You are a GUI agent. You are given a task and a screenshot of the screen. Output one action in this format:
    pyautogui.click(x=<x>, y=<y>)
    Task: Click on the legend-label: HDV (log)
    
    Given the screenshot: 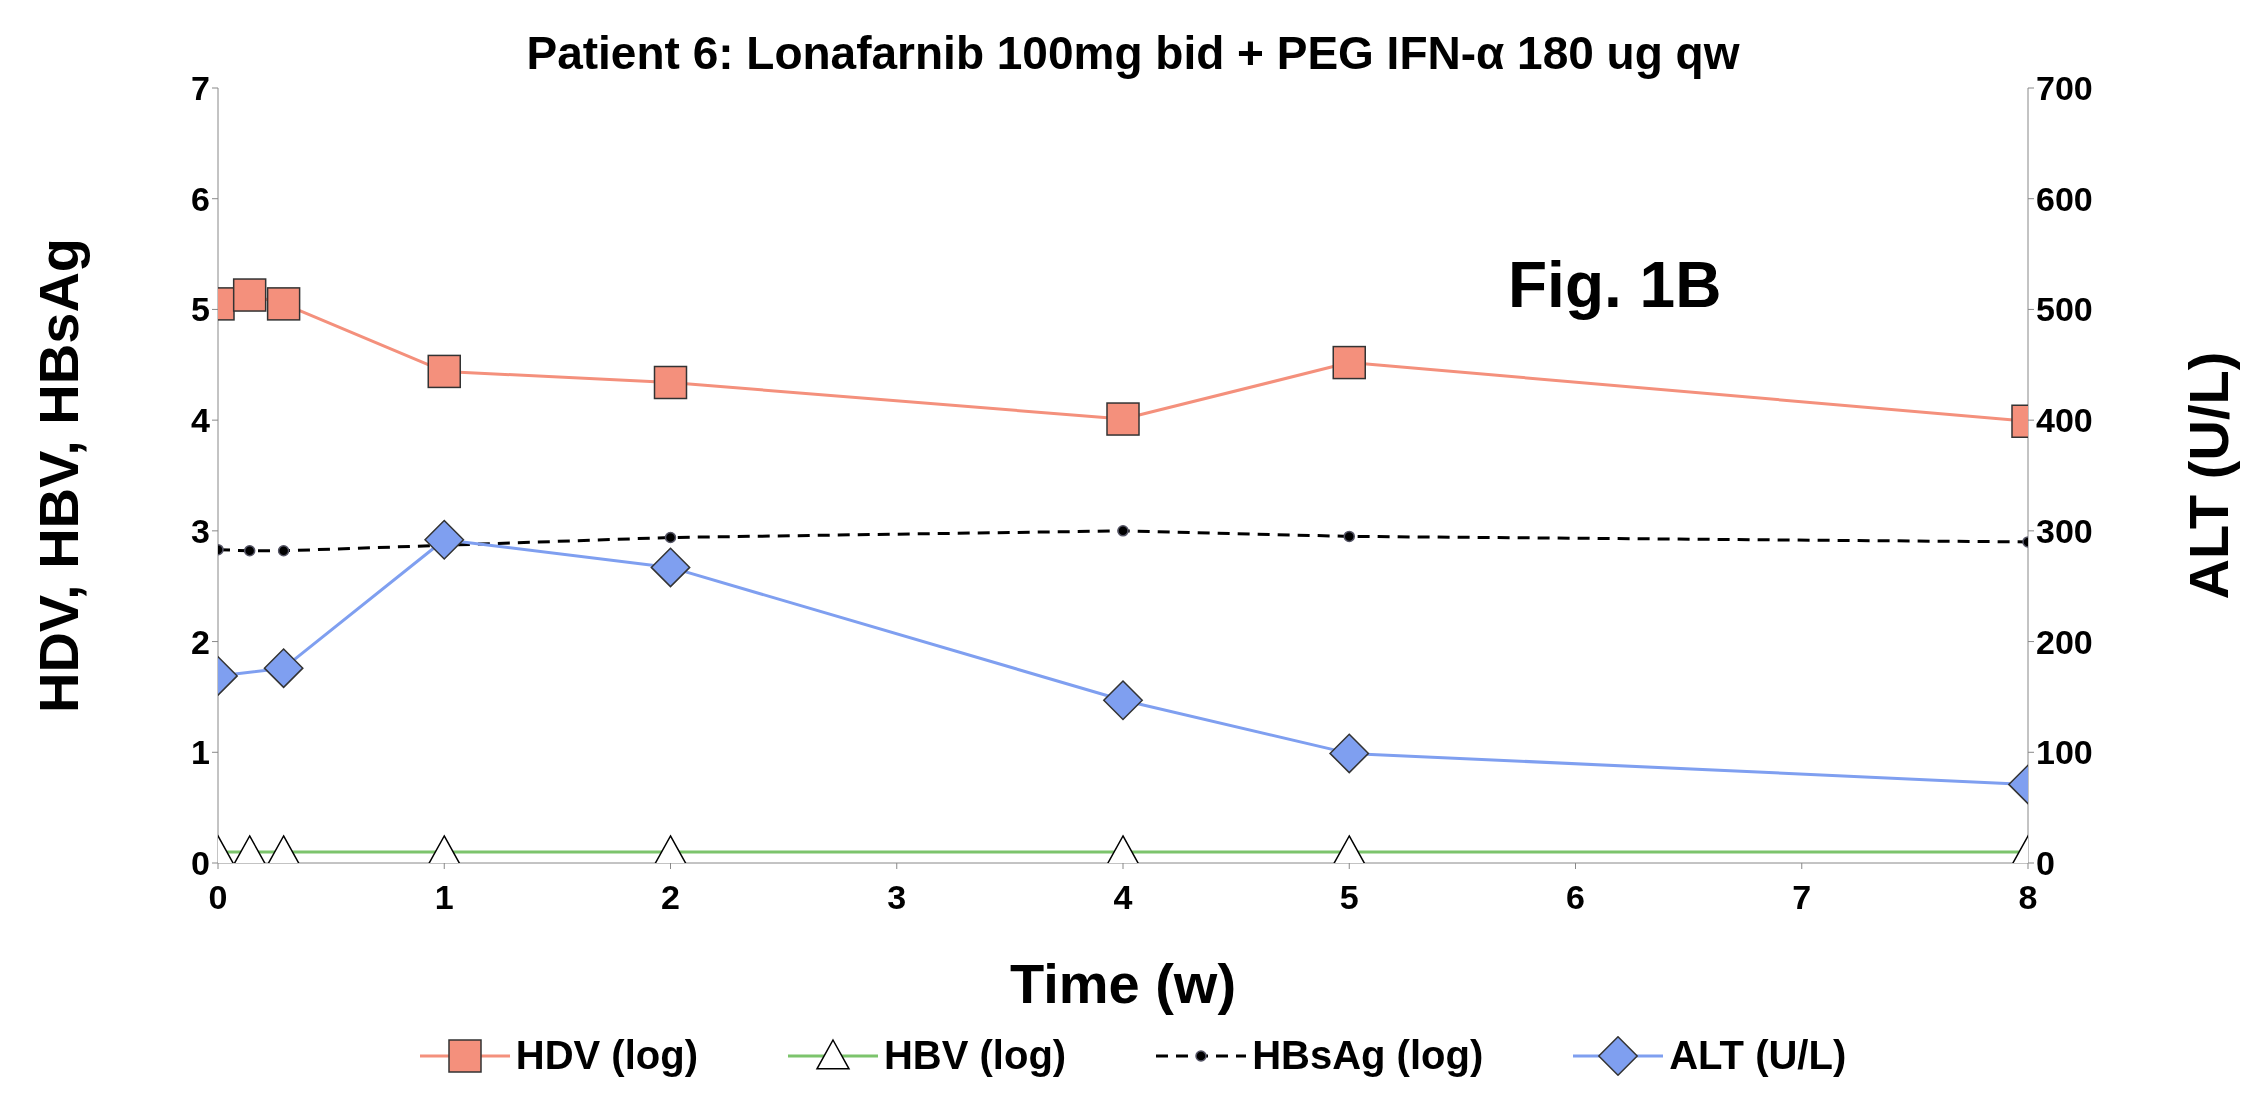 What is the action you would take?
    pyautogui.click(x=606, y=1055)
    